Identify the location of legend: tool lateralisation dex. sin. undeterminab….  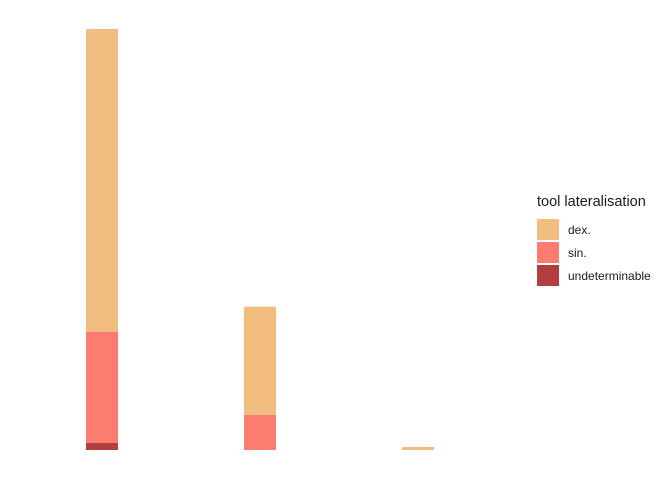
(594, 240).